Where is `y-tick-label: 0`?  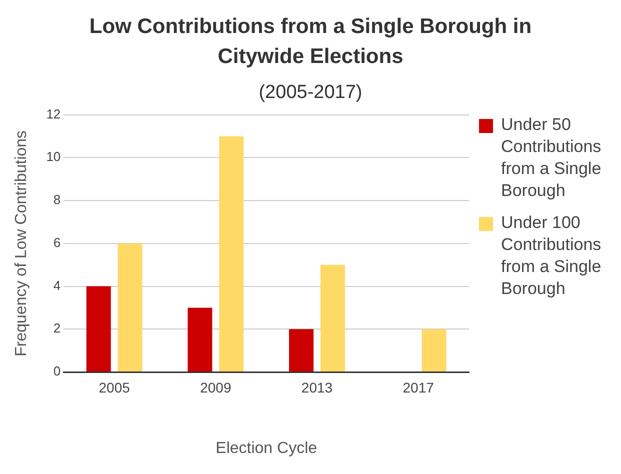 y-tick-label: 0 is located at coordinates (57, 371).